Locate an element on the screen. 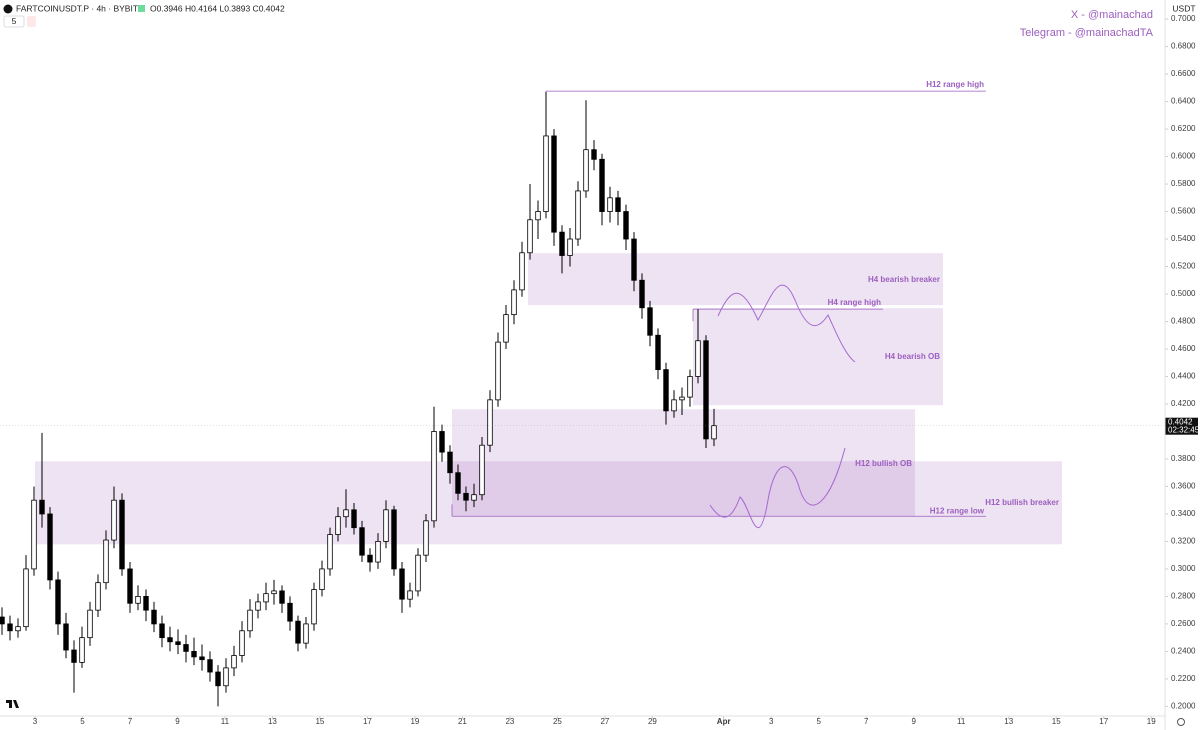  alert-icon is located at coordinates (31, 21).